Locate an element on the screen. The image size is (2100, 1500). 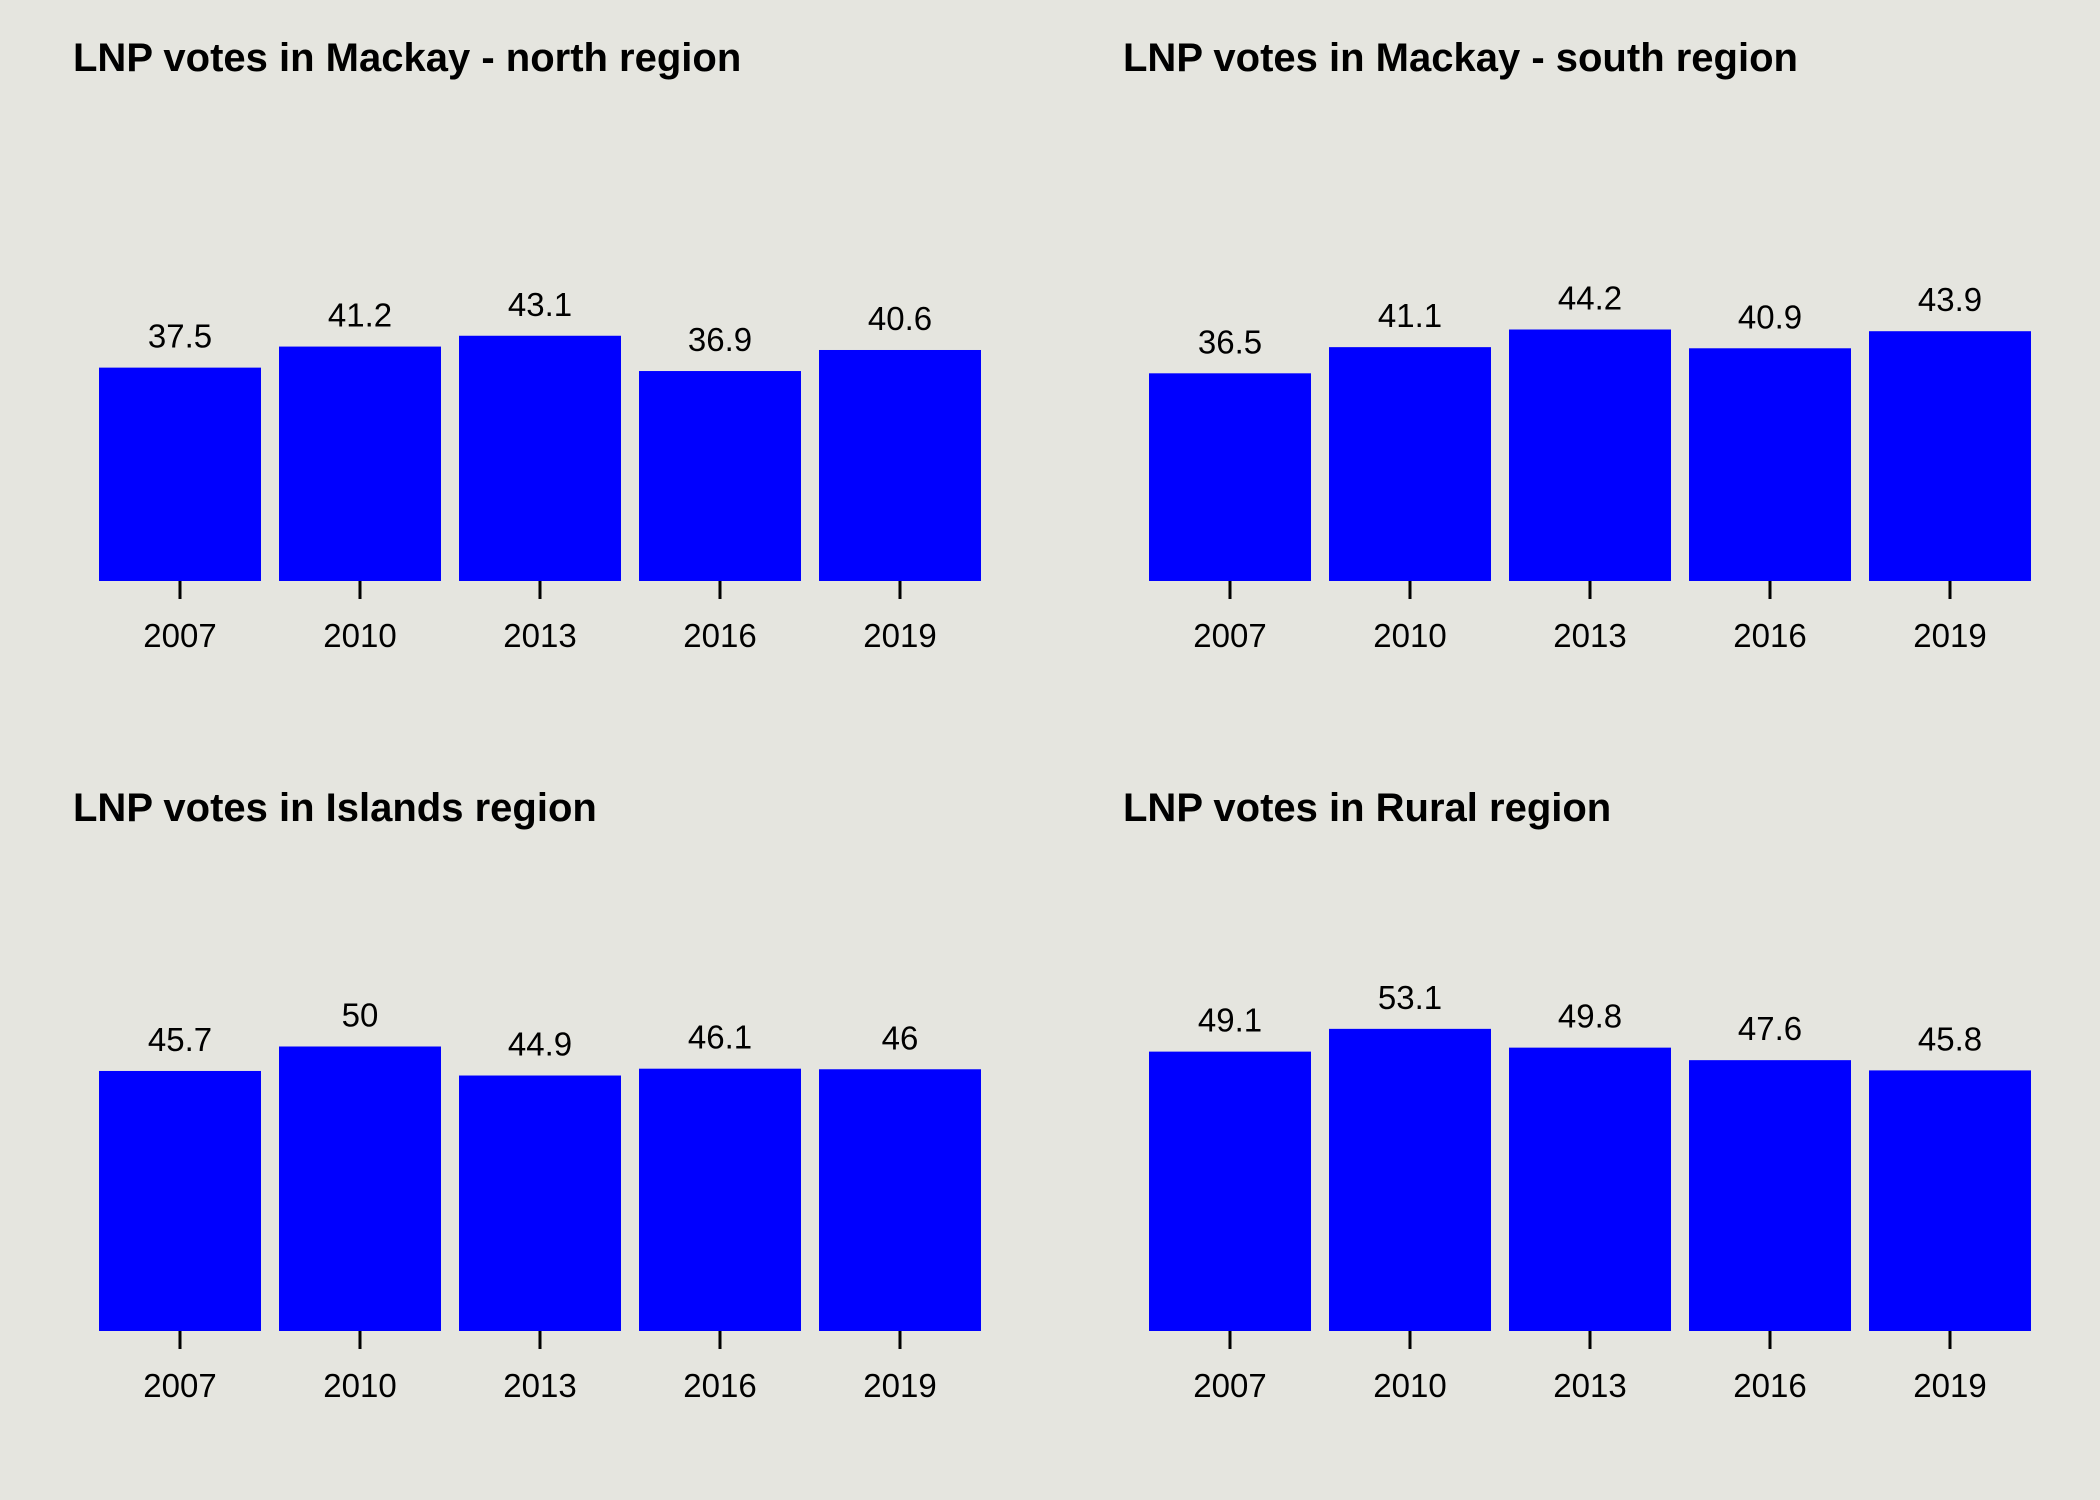
value-label: 53.1 is located at coordinates (1410, 997).